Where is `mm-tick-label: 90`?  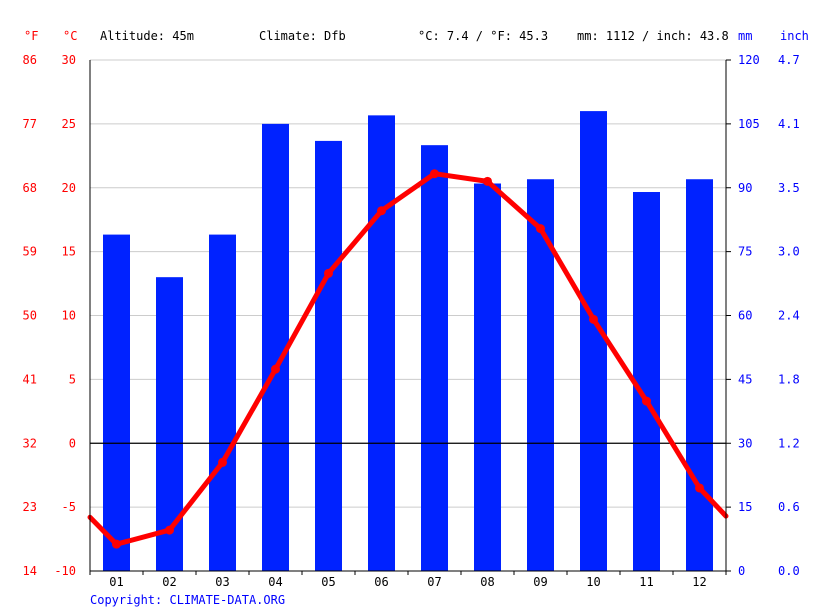 mm-tick-label: 90 is located at coordinates (745, 188).